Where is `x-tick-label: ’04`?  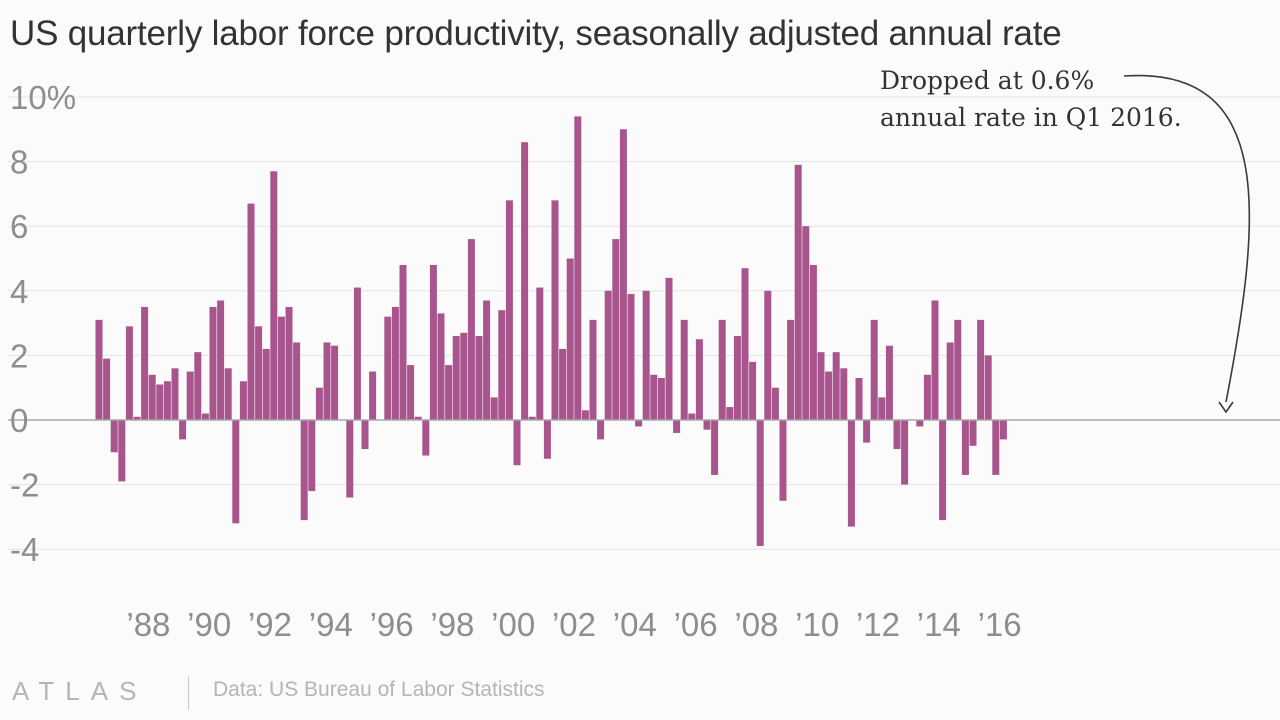 x-tick-label: ’04 is located at coordinates (635, 624).